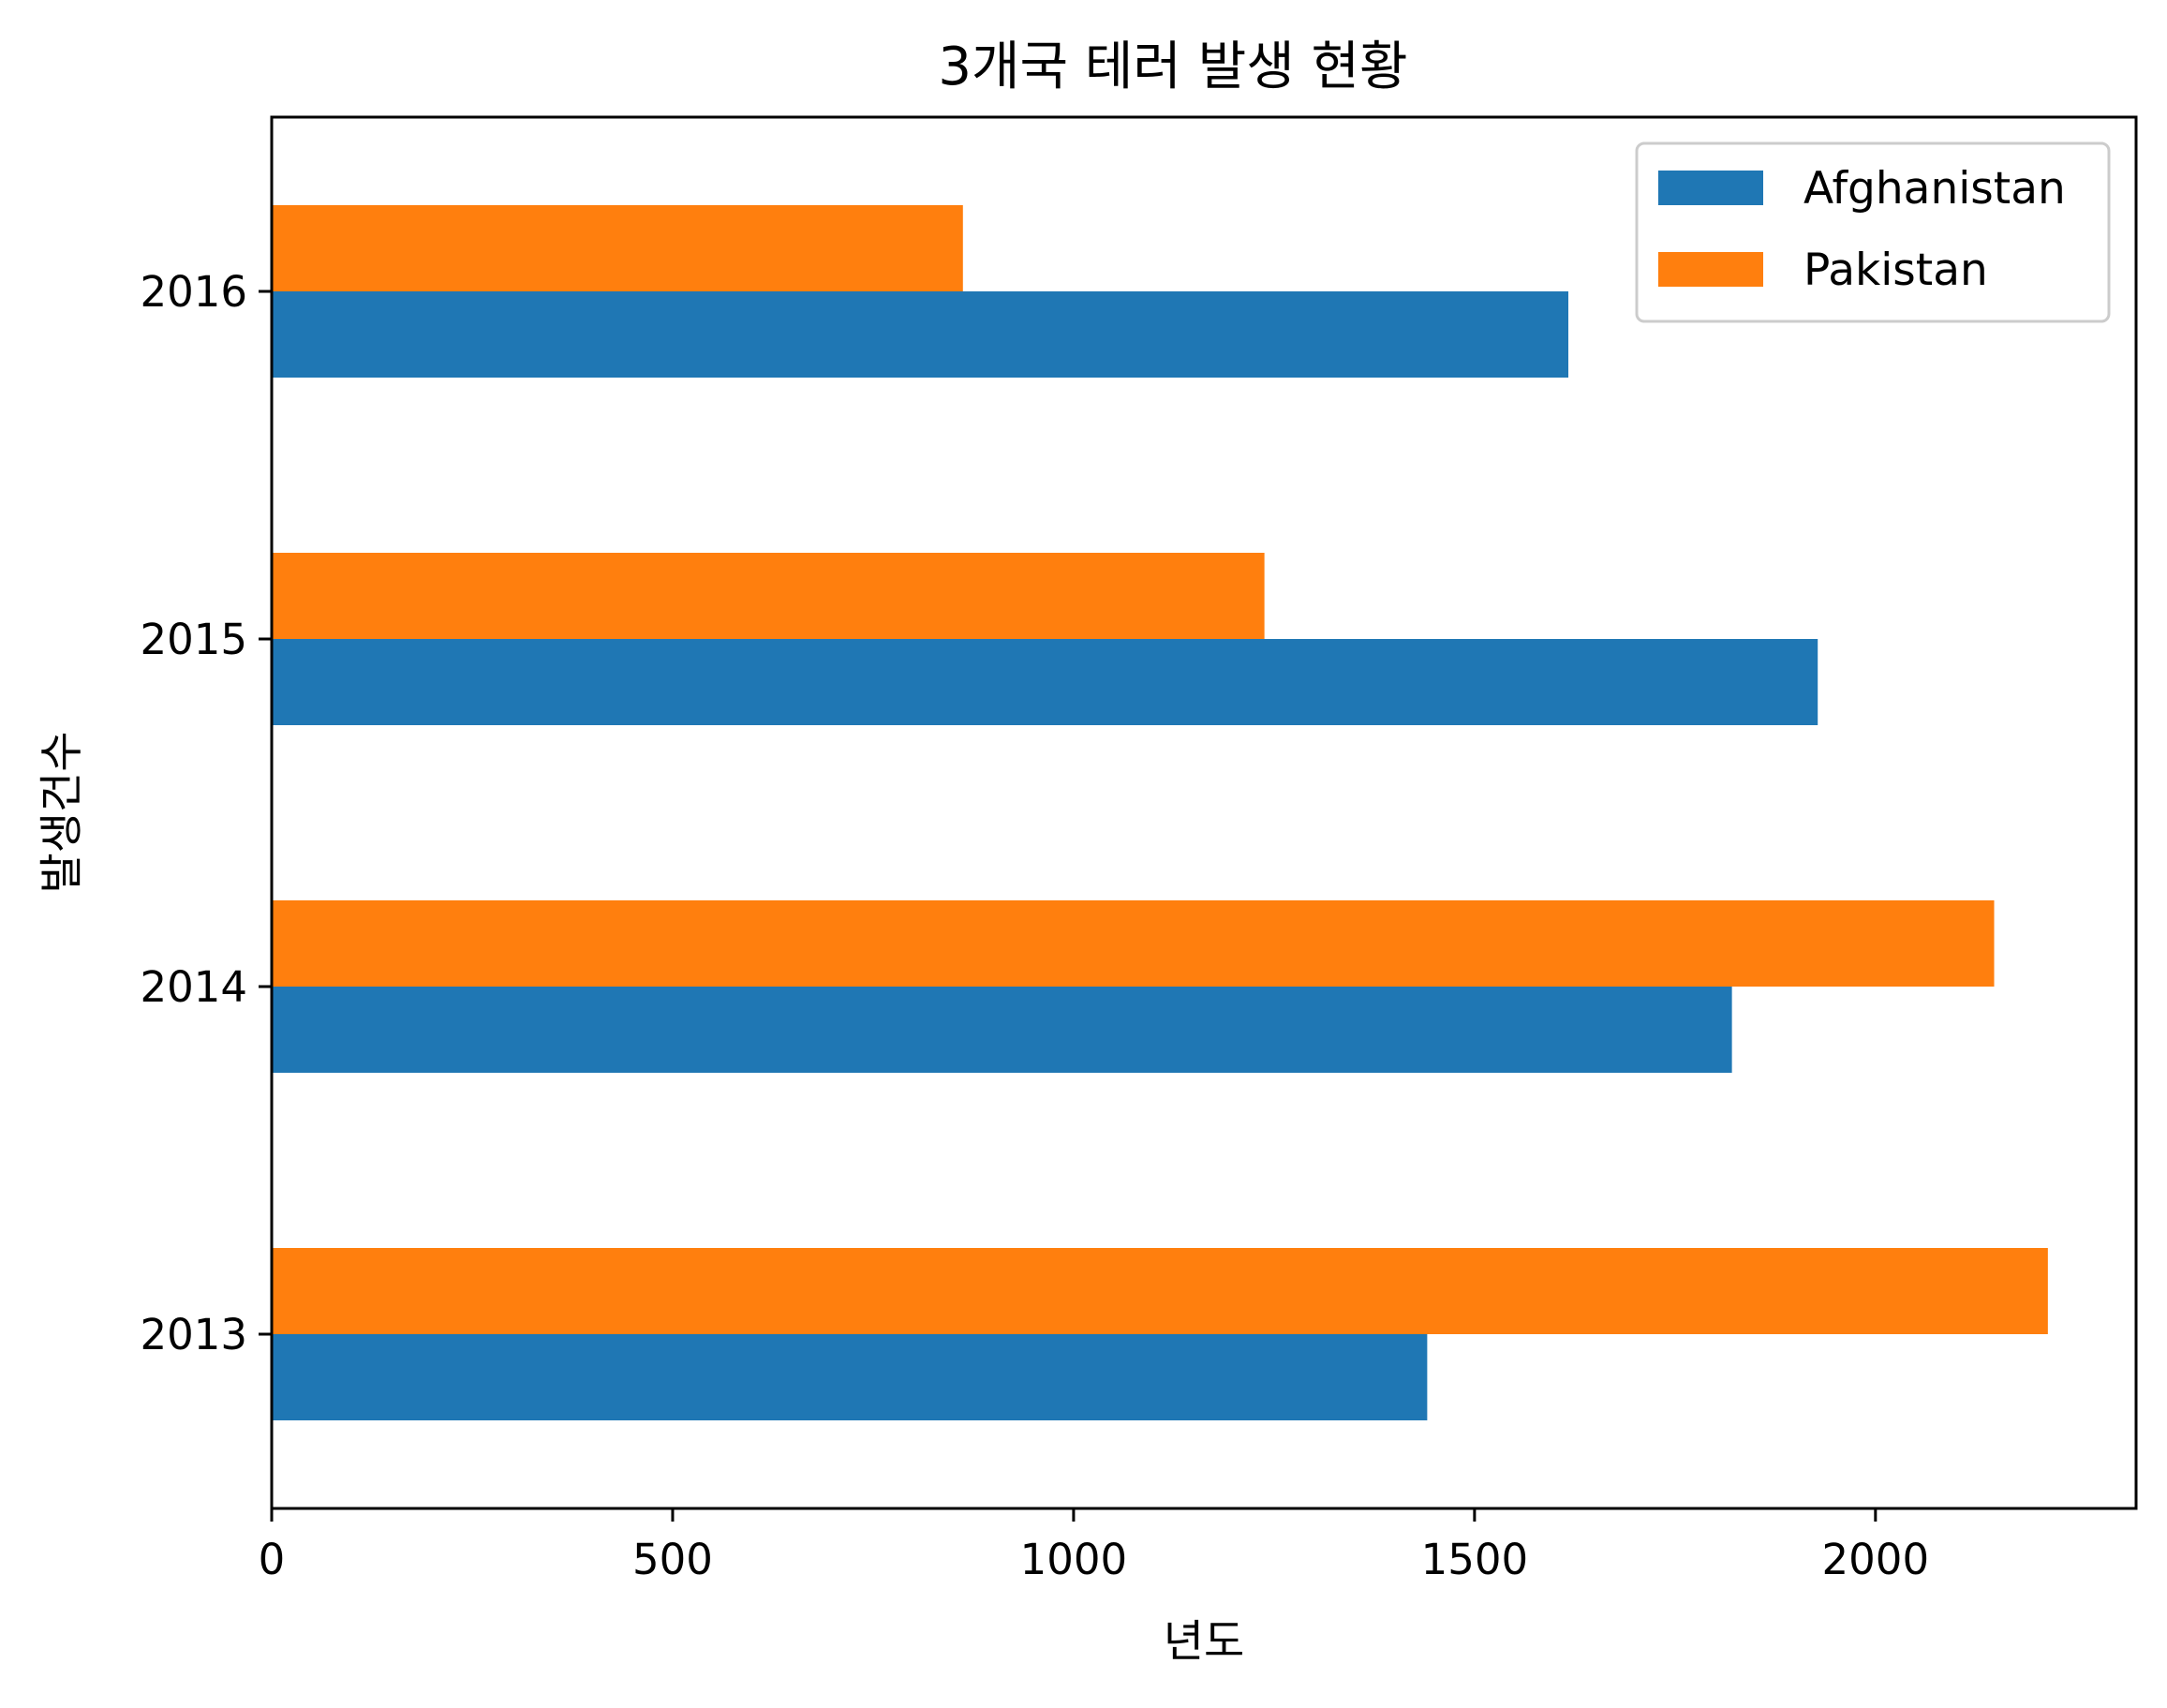  Describe the element at coordinates (193, 987) in the screenshot. I see `y-tick-label: 2014` at that location.